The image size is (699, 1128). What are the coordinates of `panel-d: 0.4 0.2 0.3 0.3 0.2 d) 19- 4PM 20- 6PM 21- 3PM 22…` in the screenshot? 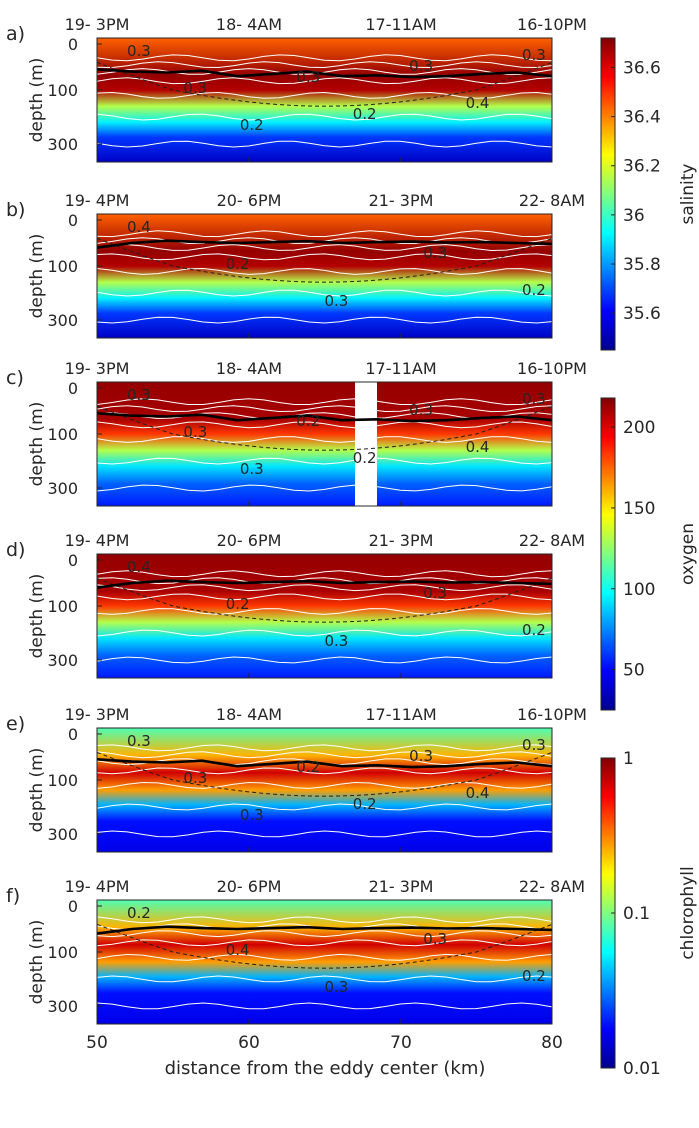 It's located at (295, 605).